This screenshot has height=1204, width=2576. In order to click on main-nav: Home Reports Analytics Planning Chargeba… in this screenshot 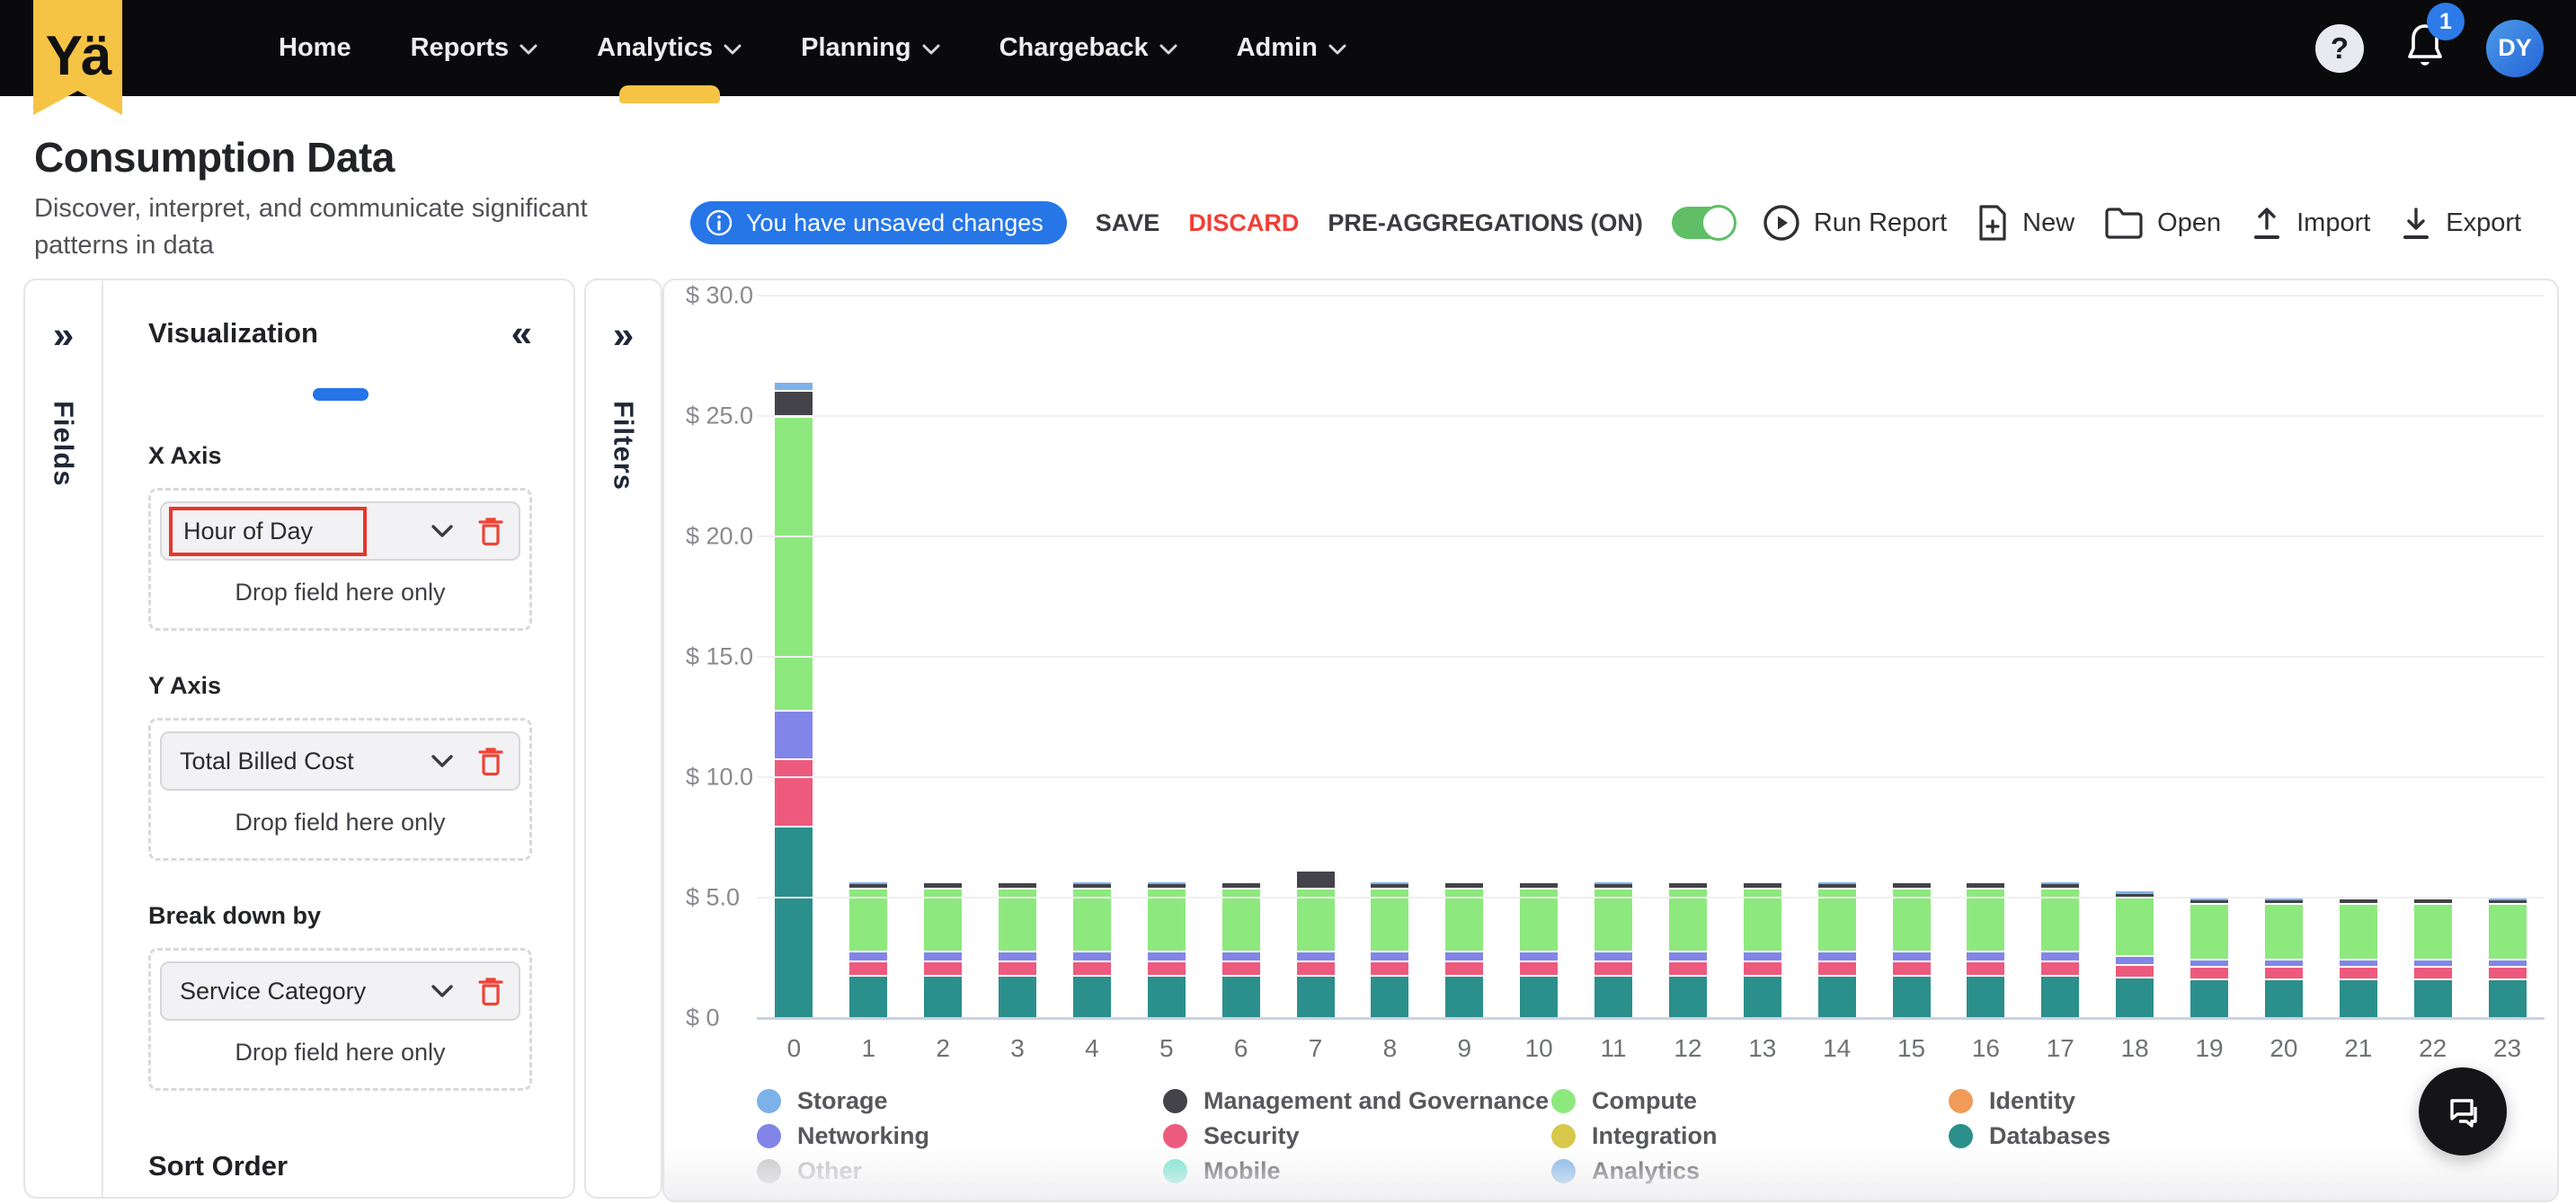, I will do `click(812, 51)`.